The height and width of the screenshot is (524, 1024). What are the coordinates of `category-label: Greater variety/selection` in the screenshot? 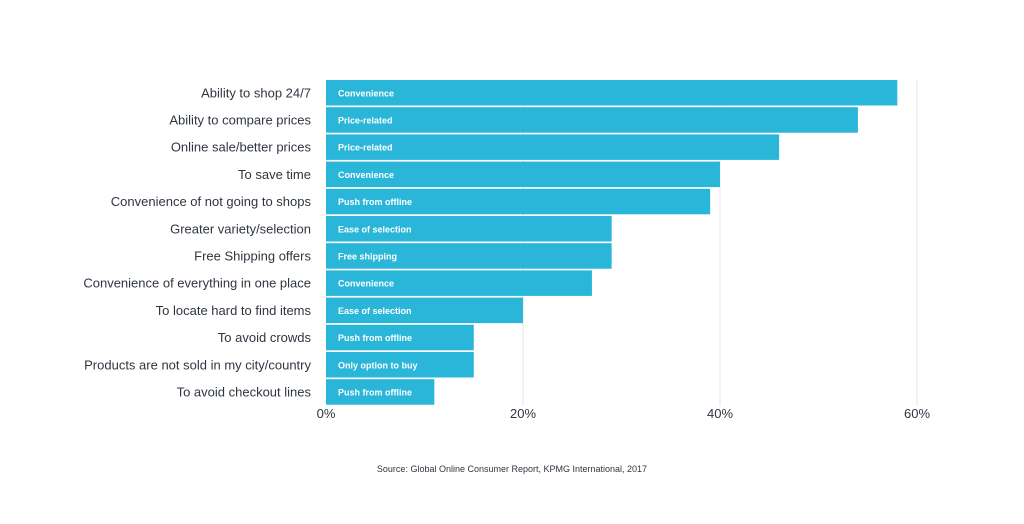 It's located at (240, 228).